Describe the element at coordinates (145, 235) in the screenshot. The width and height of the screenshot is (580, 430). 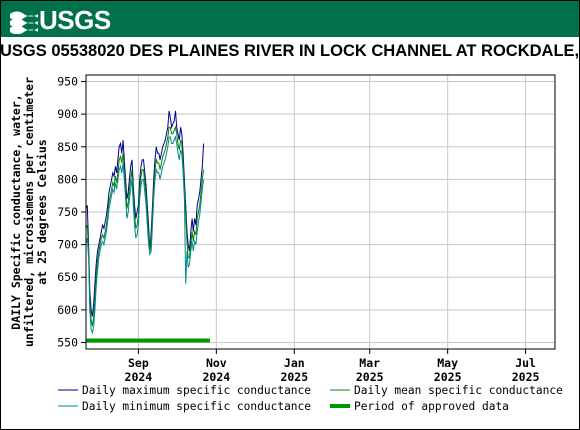
I see `series-line-min` at that location.